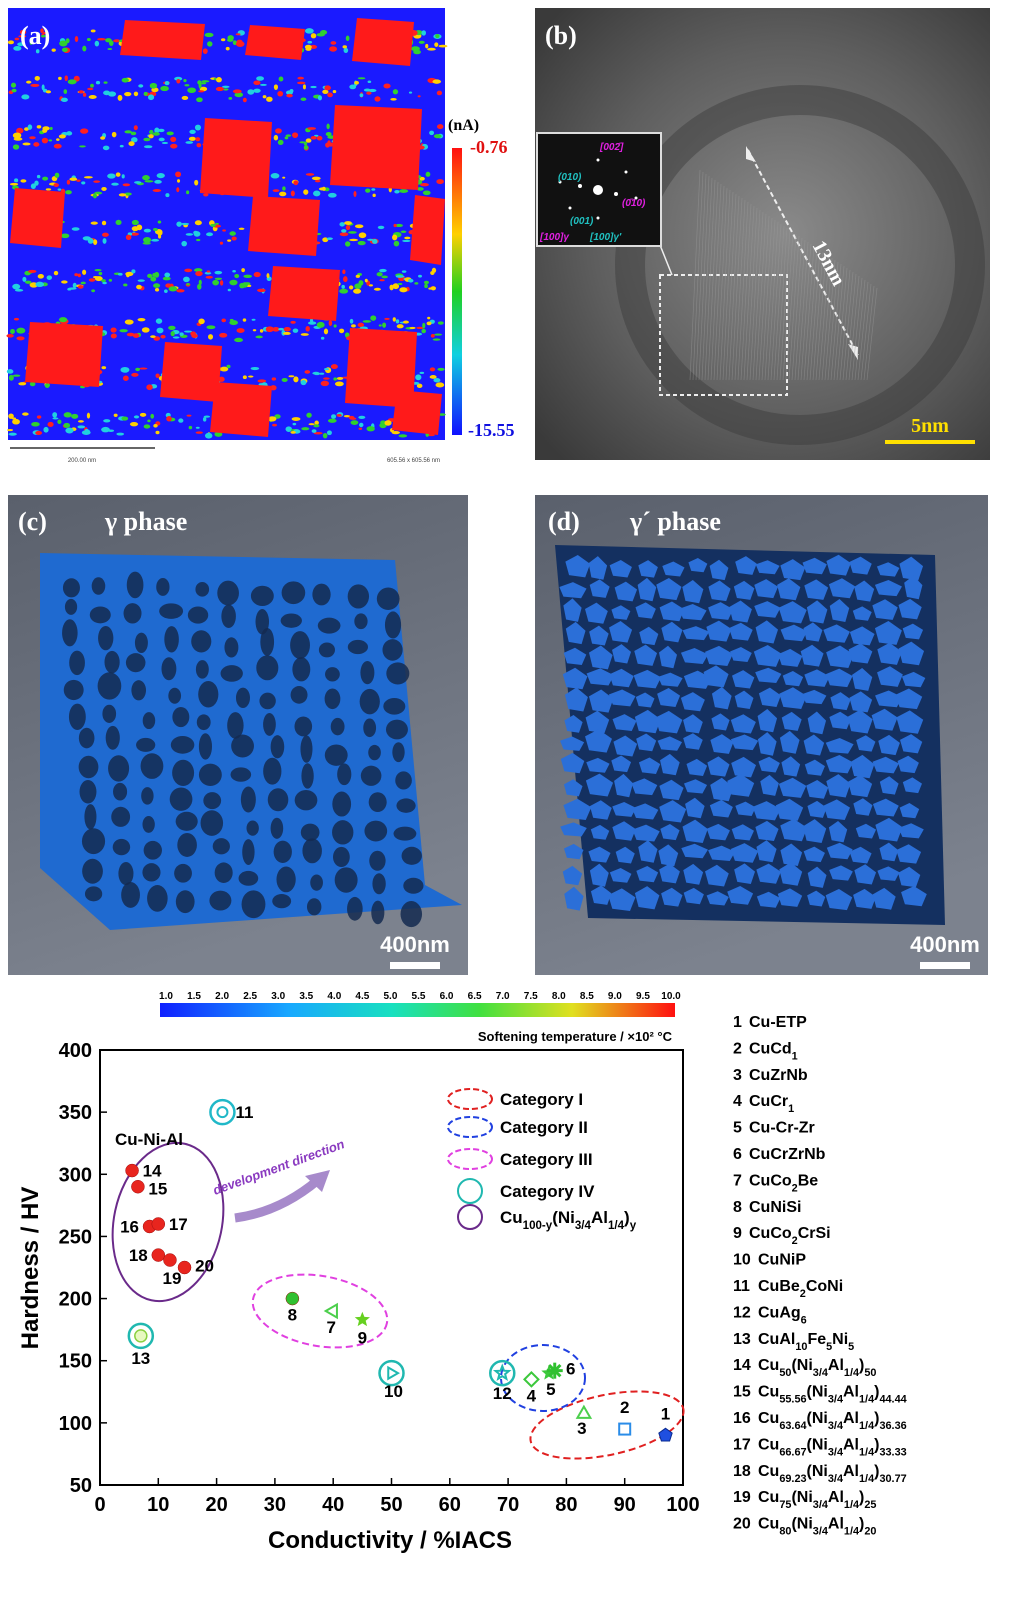 The height and width of the screenshot is (1600, 1013). I want to click on point-label: 12, so click(502, 1393).